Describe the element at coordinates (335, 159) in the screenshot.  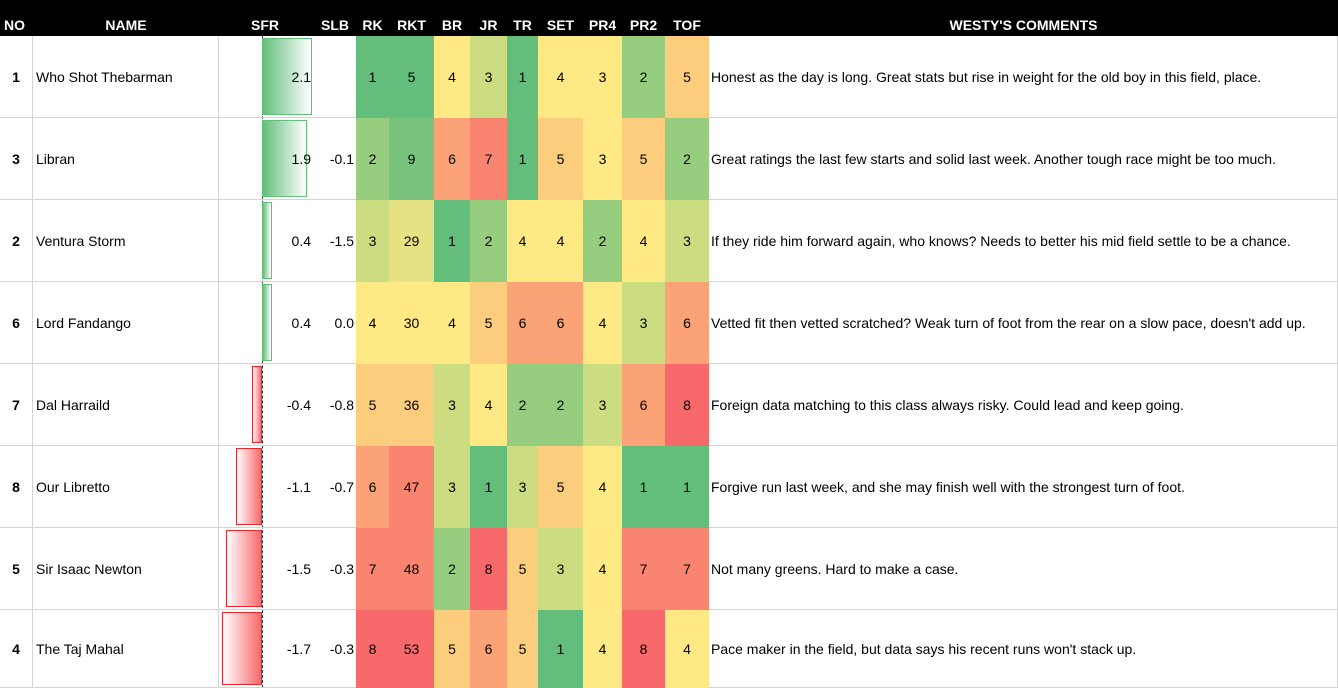
I see `cell-slb: -0.1` at that location.